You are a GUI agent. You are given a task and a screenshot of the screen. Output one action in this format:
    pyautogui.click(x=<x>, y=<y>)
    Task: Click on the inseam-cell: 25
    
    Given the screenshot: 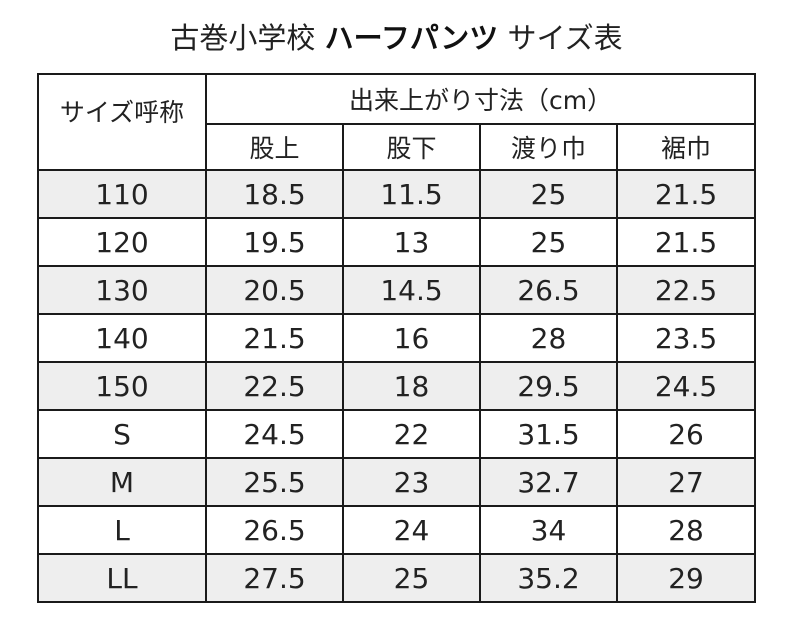 What is the action you would take?
    pyautogui.click(x=411, y=578)
    